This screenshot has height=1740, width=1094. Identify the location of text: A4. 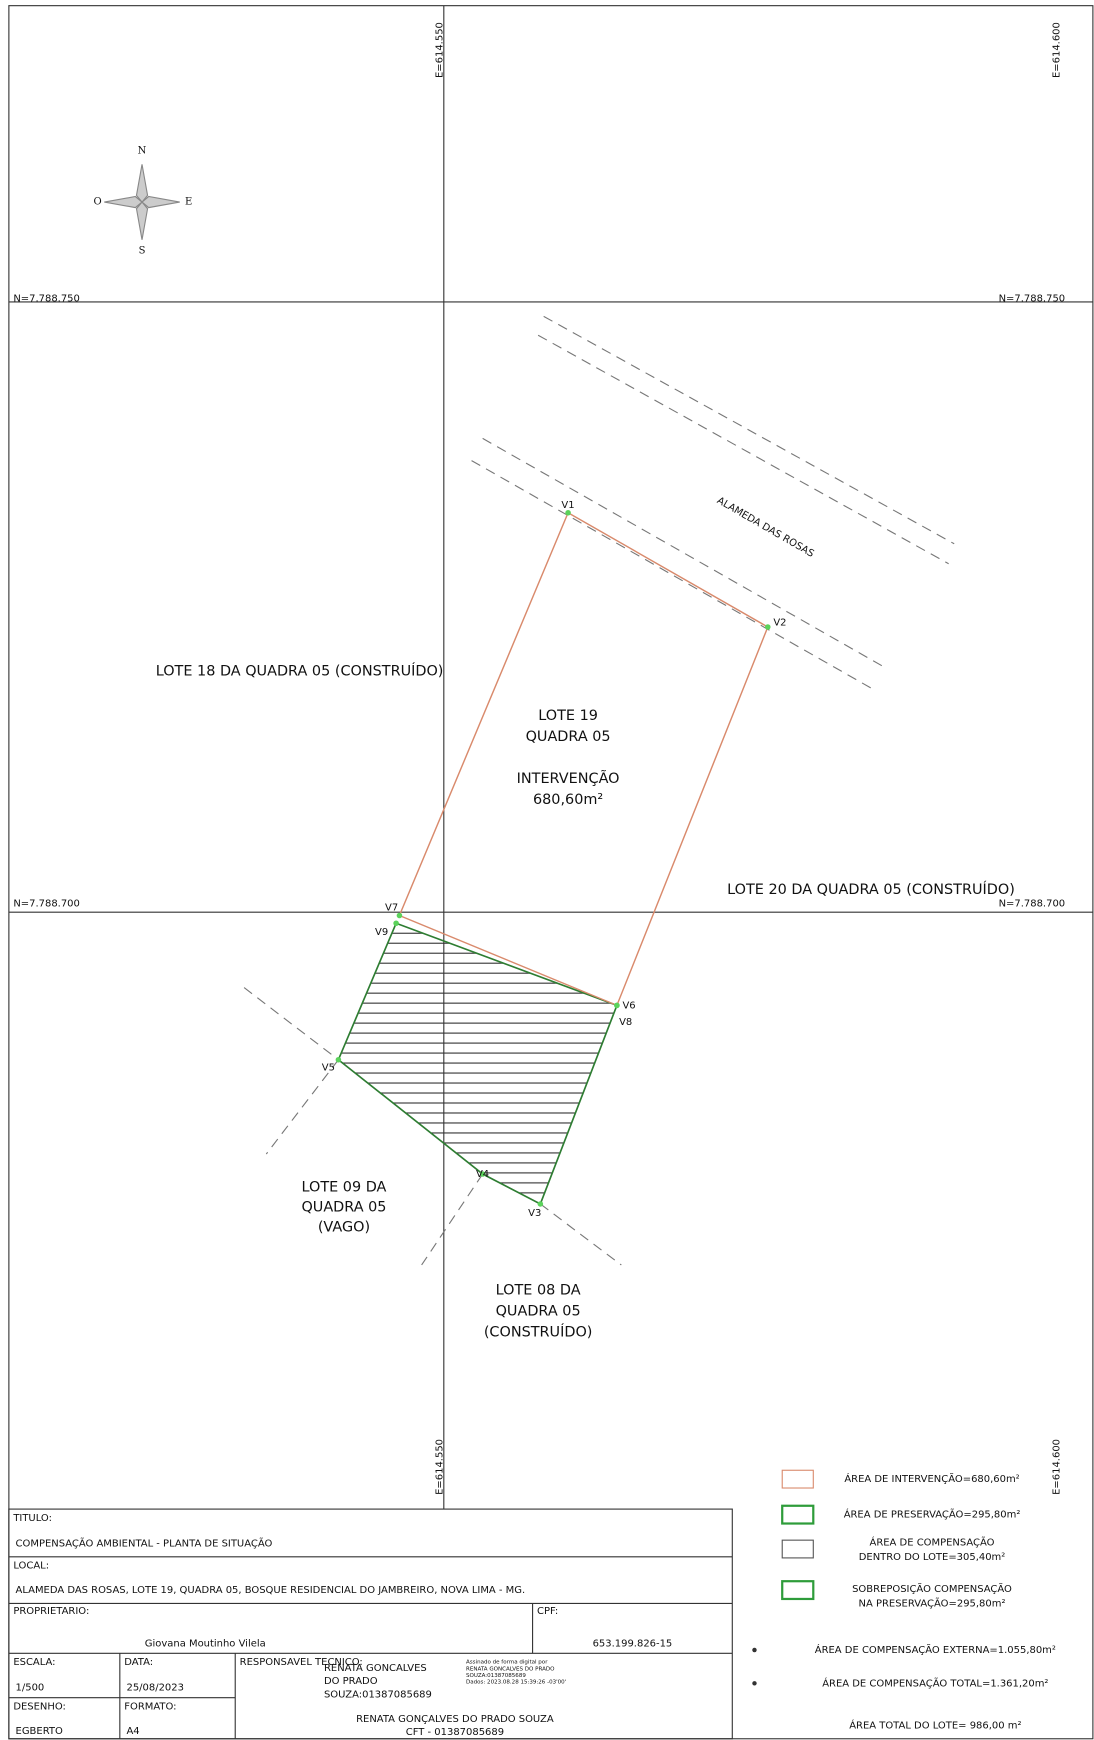
(132, 1731).